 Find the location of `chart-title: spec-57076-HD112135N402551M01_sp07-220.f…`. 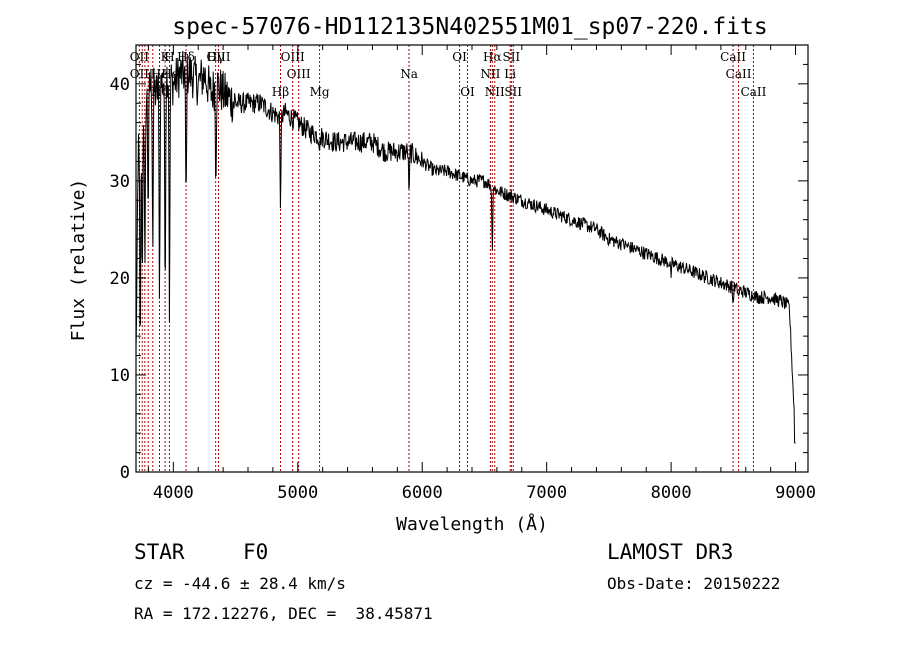

chart-title: spec-57076-HD112135N402551M01_sp07-220.f… is located at coordinates (469, 27).